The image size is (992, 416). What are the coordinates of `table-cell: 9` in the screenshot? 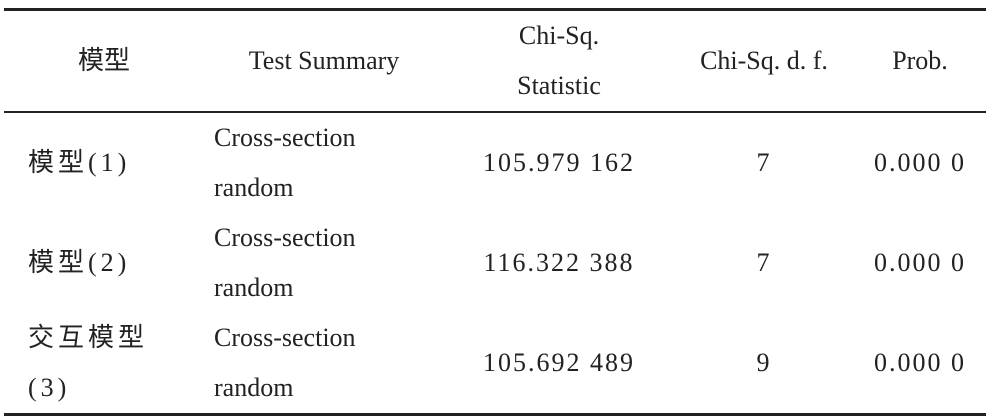 It's located at (764, 362).